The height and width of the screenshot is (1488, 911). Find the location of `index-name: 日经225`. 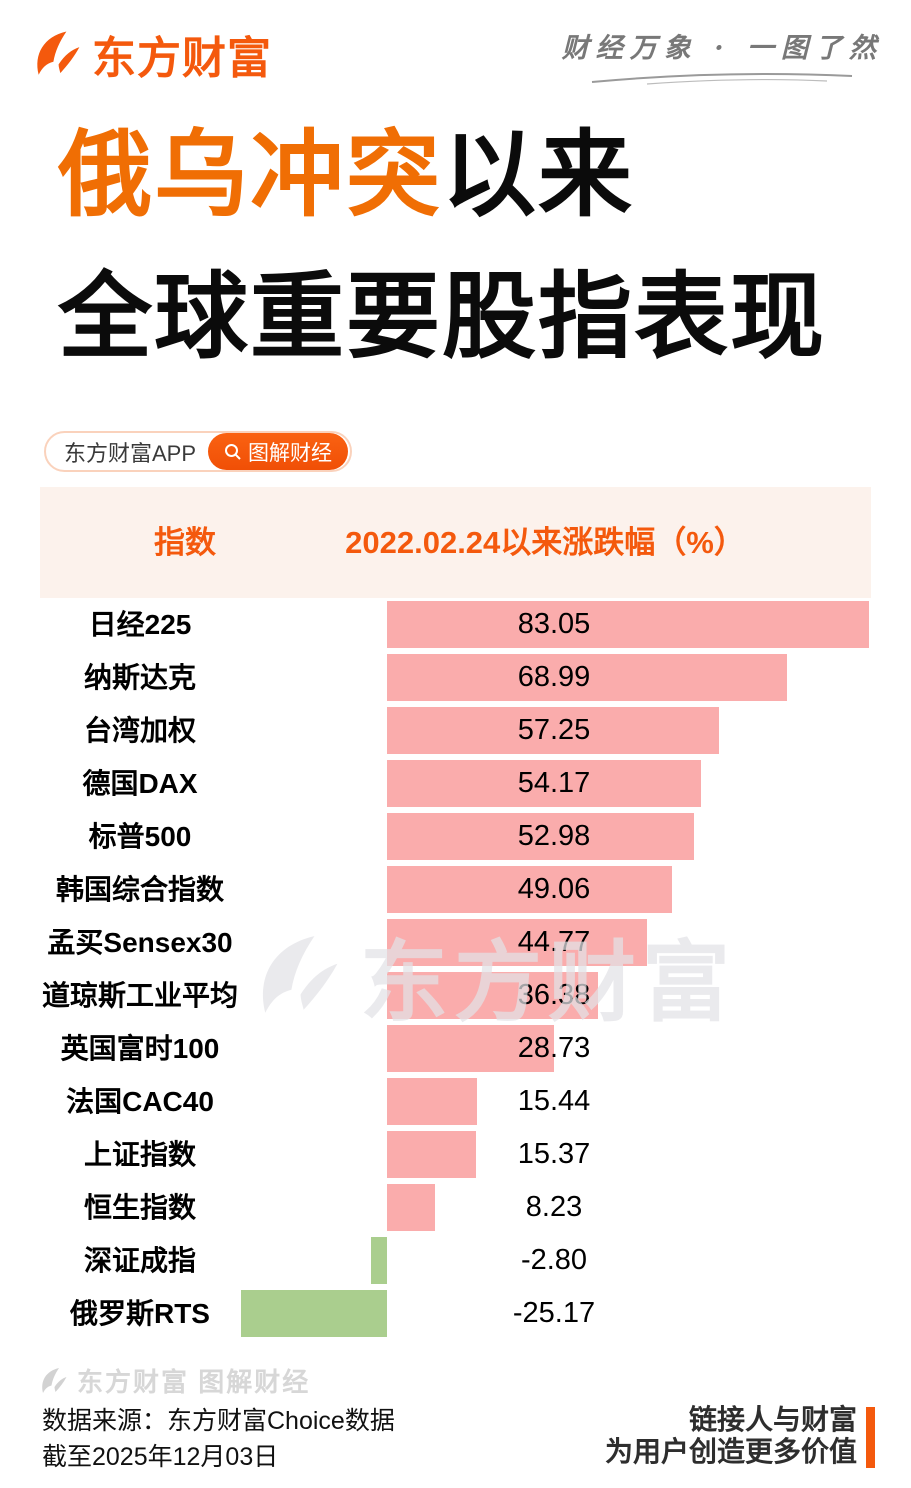

index-name: 日经225 is located at coordinates (140, 624).